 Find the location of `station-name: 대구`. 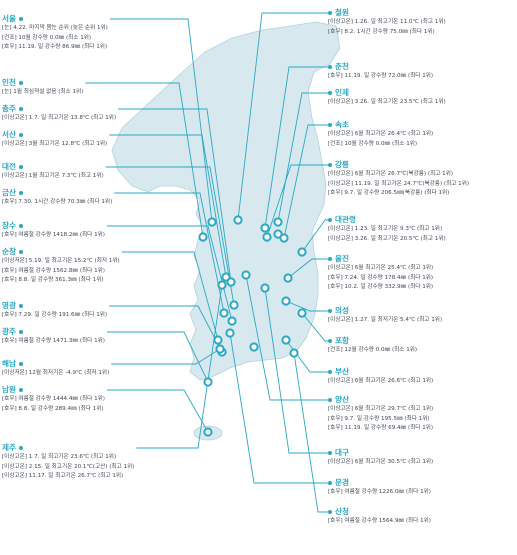

station-name: 대구 is located at coordinates (342, 452).